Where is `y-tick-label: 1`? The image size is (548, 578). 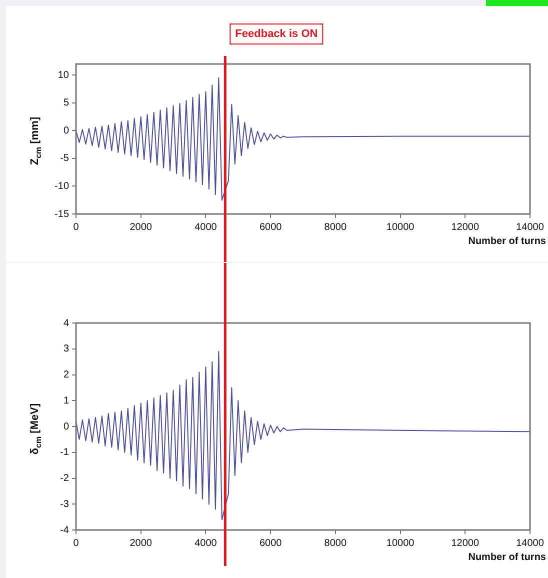
y-tick-label: 1 is located at coordinates (66, 400).